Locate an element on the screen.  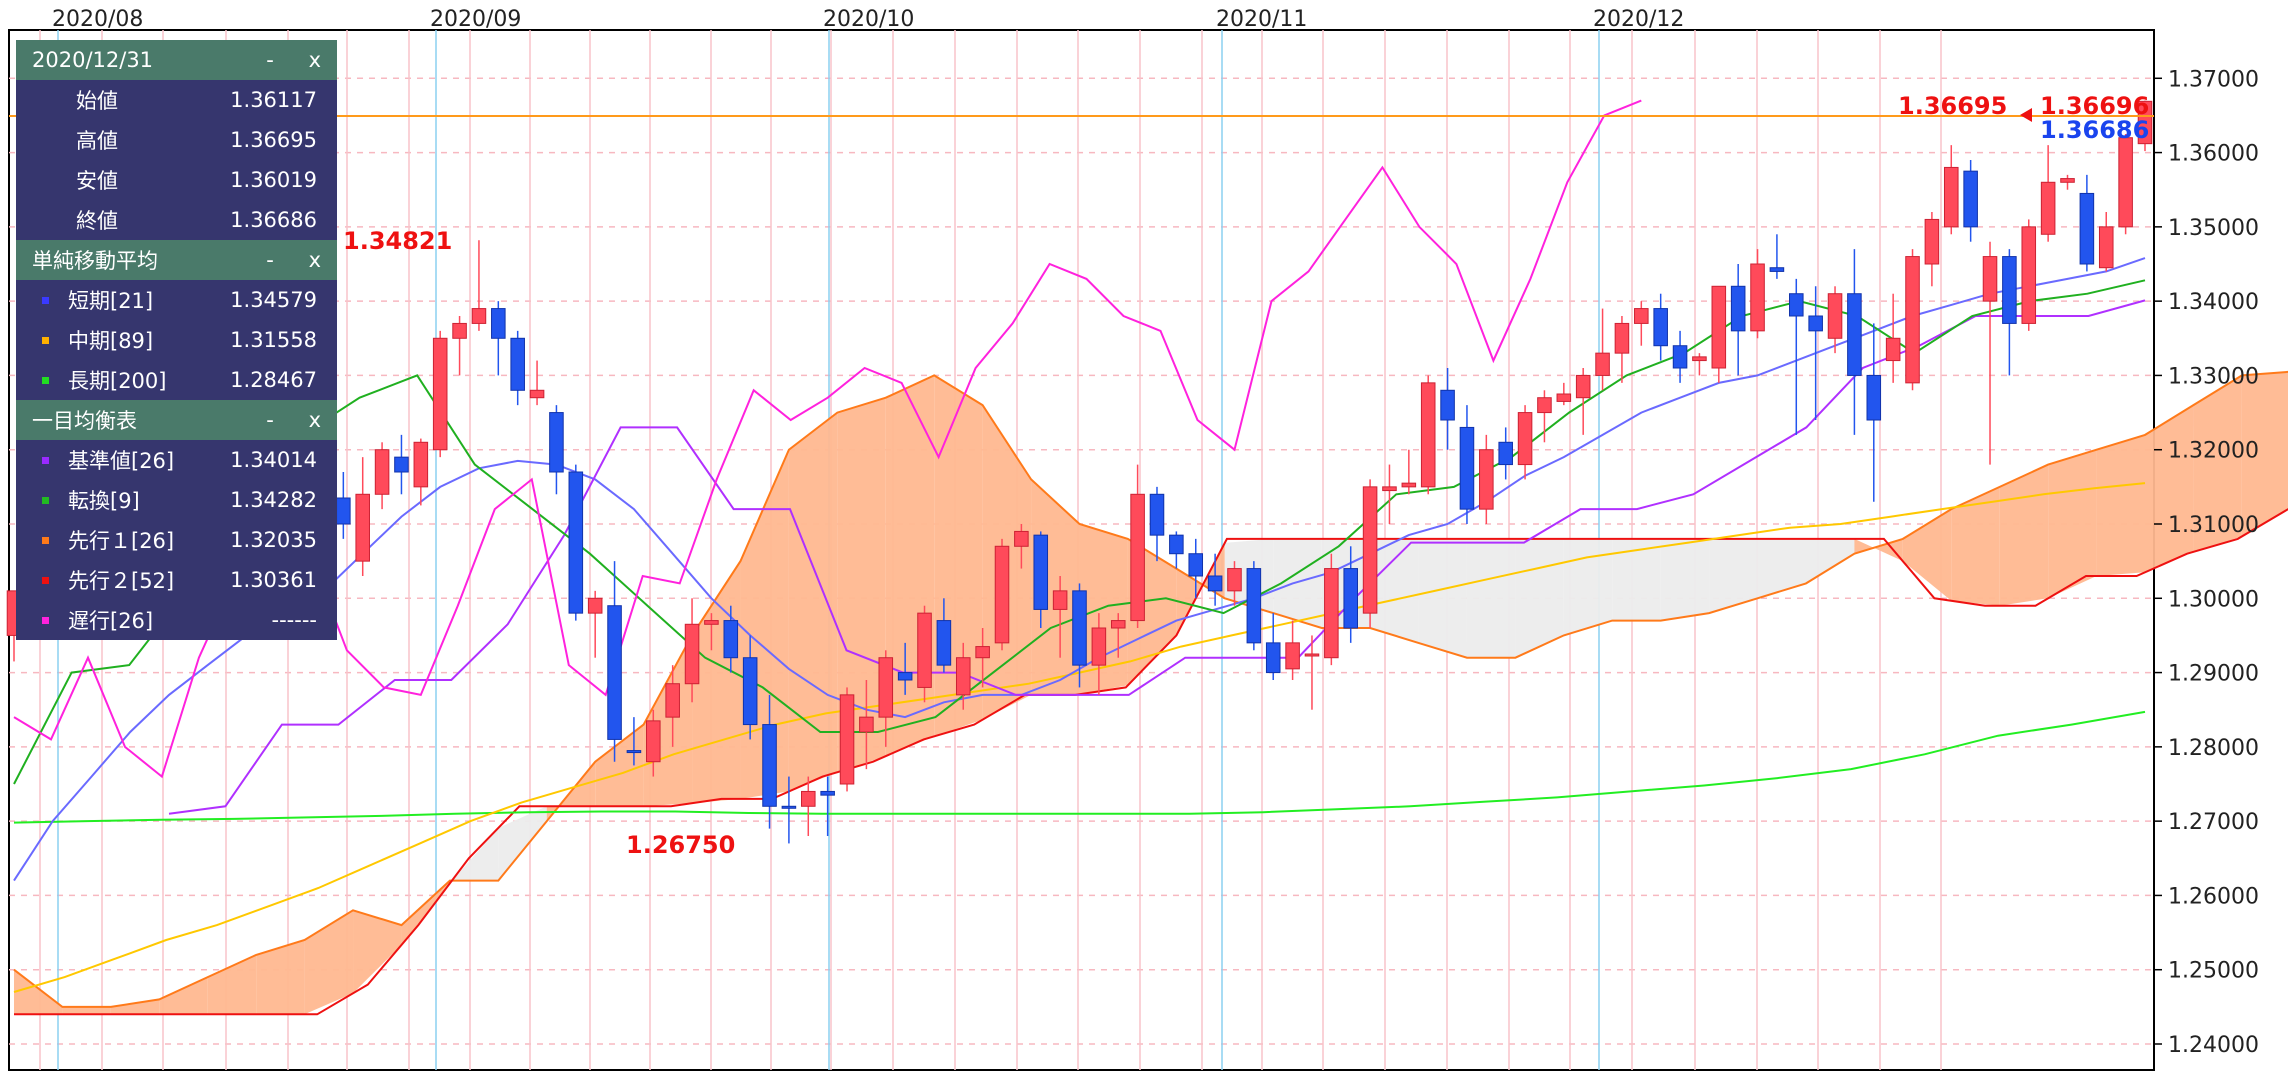
ohlc-row-high: 高値 1.36695 is located at coordinates (176, 140).